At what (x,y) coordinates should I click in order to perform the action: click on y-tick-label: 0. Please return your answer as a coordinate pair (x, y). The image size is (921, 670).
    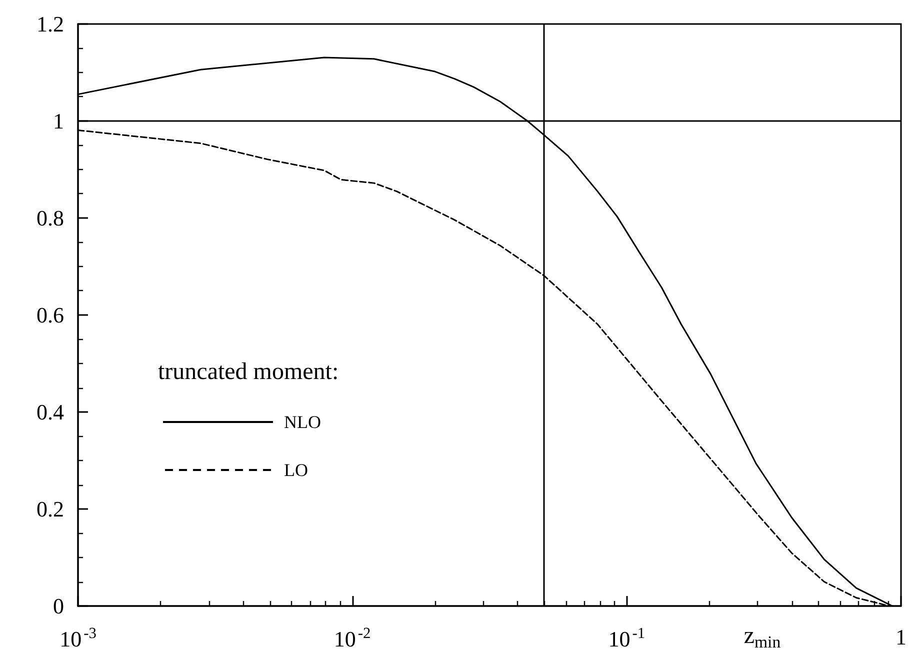
    Looking at the image, I should click on (58, 606).